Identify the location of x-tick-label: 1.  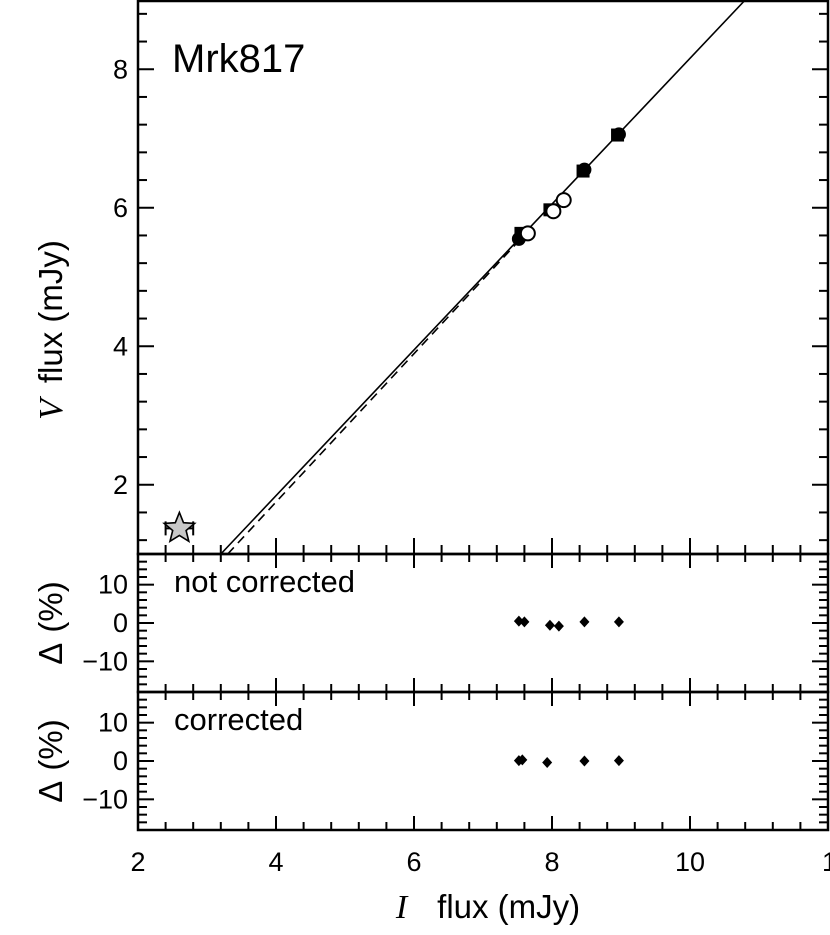
(826, 862).